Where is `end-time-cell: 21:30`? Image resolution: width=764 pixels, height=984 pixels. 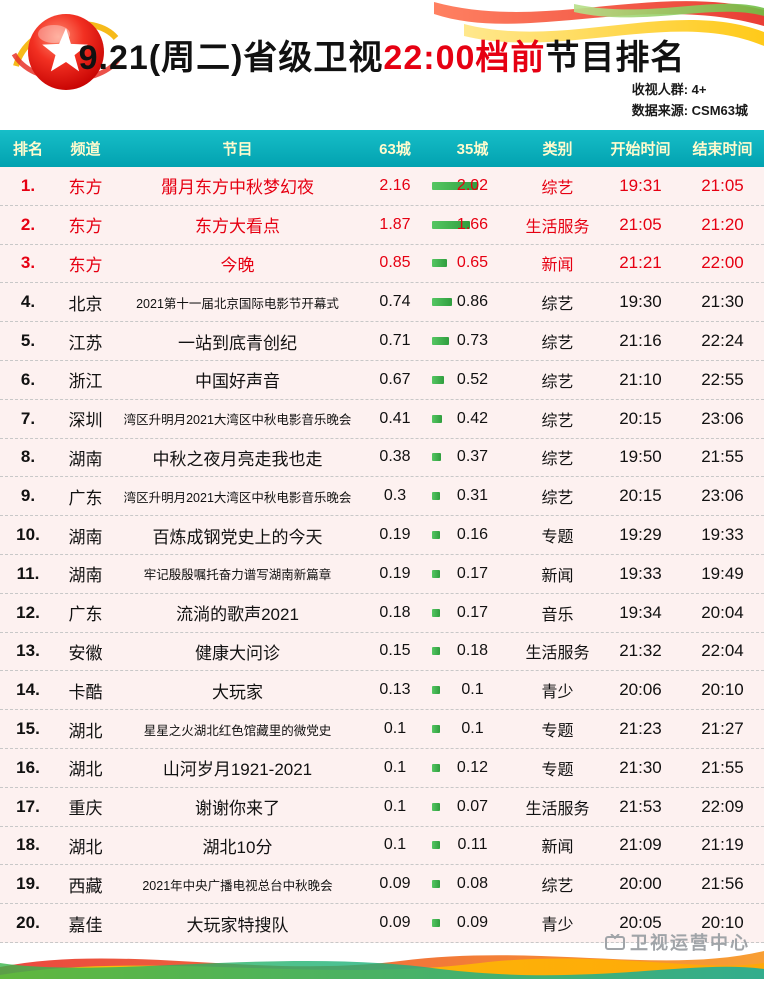
end-time-cell: 21:30 is located at coordinates (722, 302).